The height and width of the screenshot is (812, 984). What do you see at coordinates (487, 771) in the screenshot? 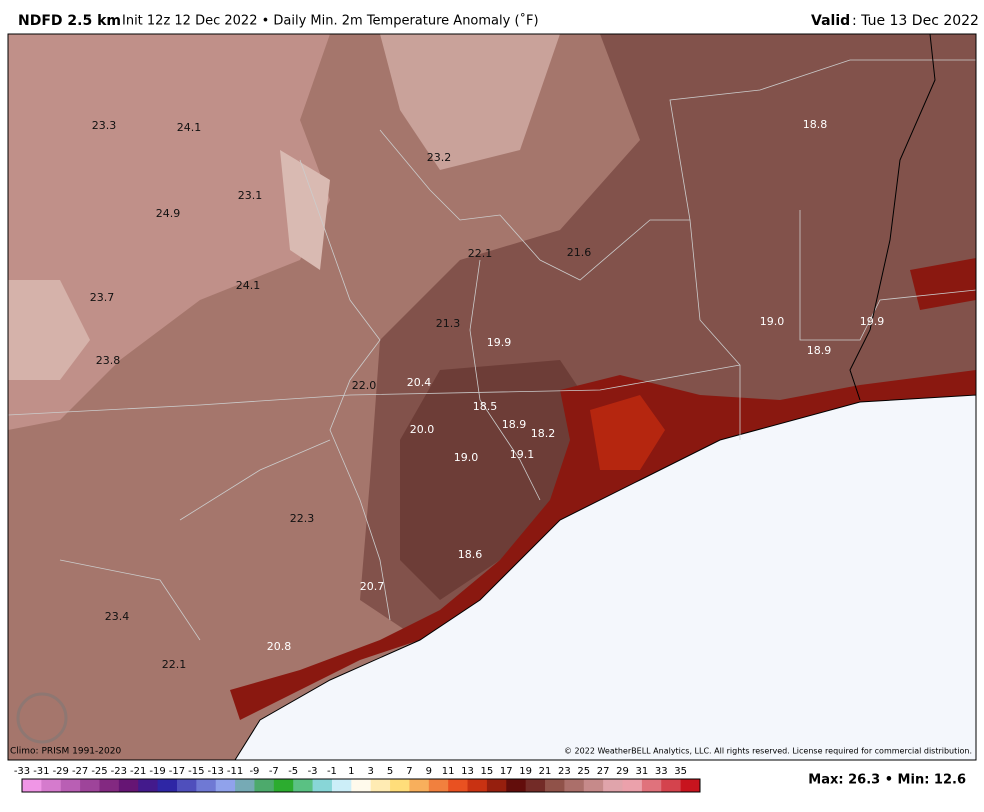
I see `colorbar-tick-label: 15` at bounding box center [487, 771].